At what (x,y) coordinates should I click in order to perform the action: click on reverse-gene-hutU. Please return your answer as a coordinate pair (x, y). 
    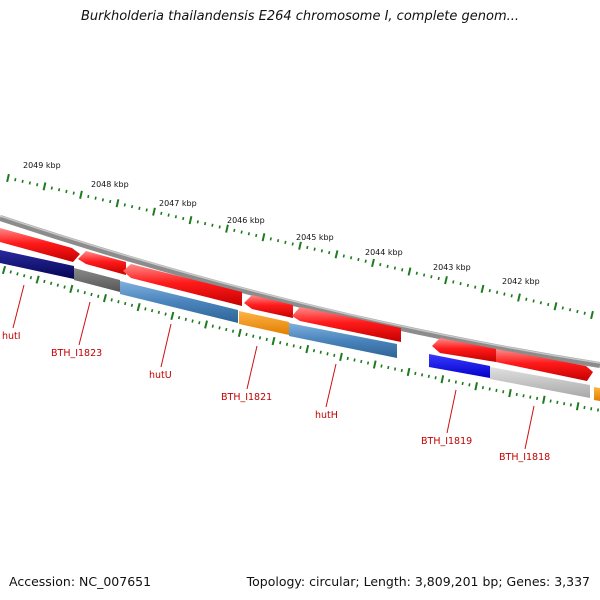
    Looking at the image, I should click on (179, 302).